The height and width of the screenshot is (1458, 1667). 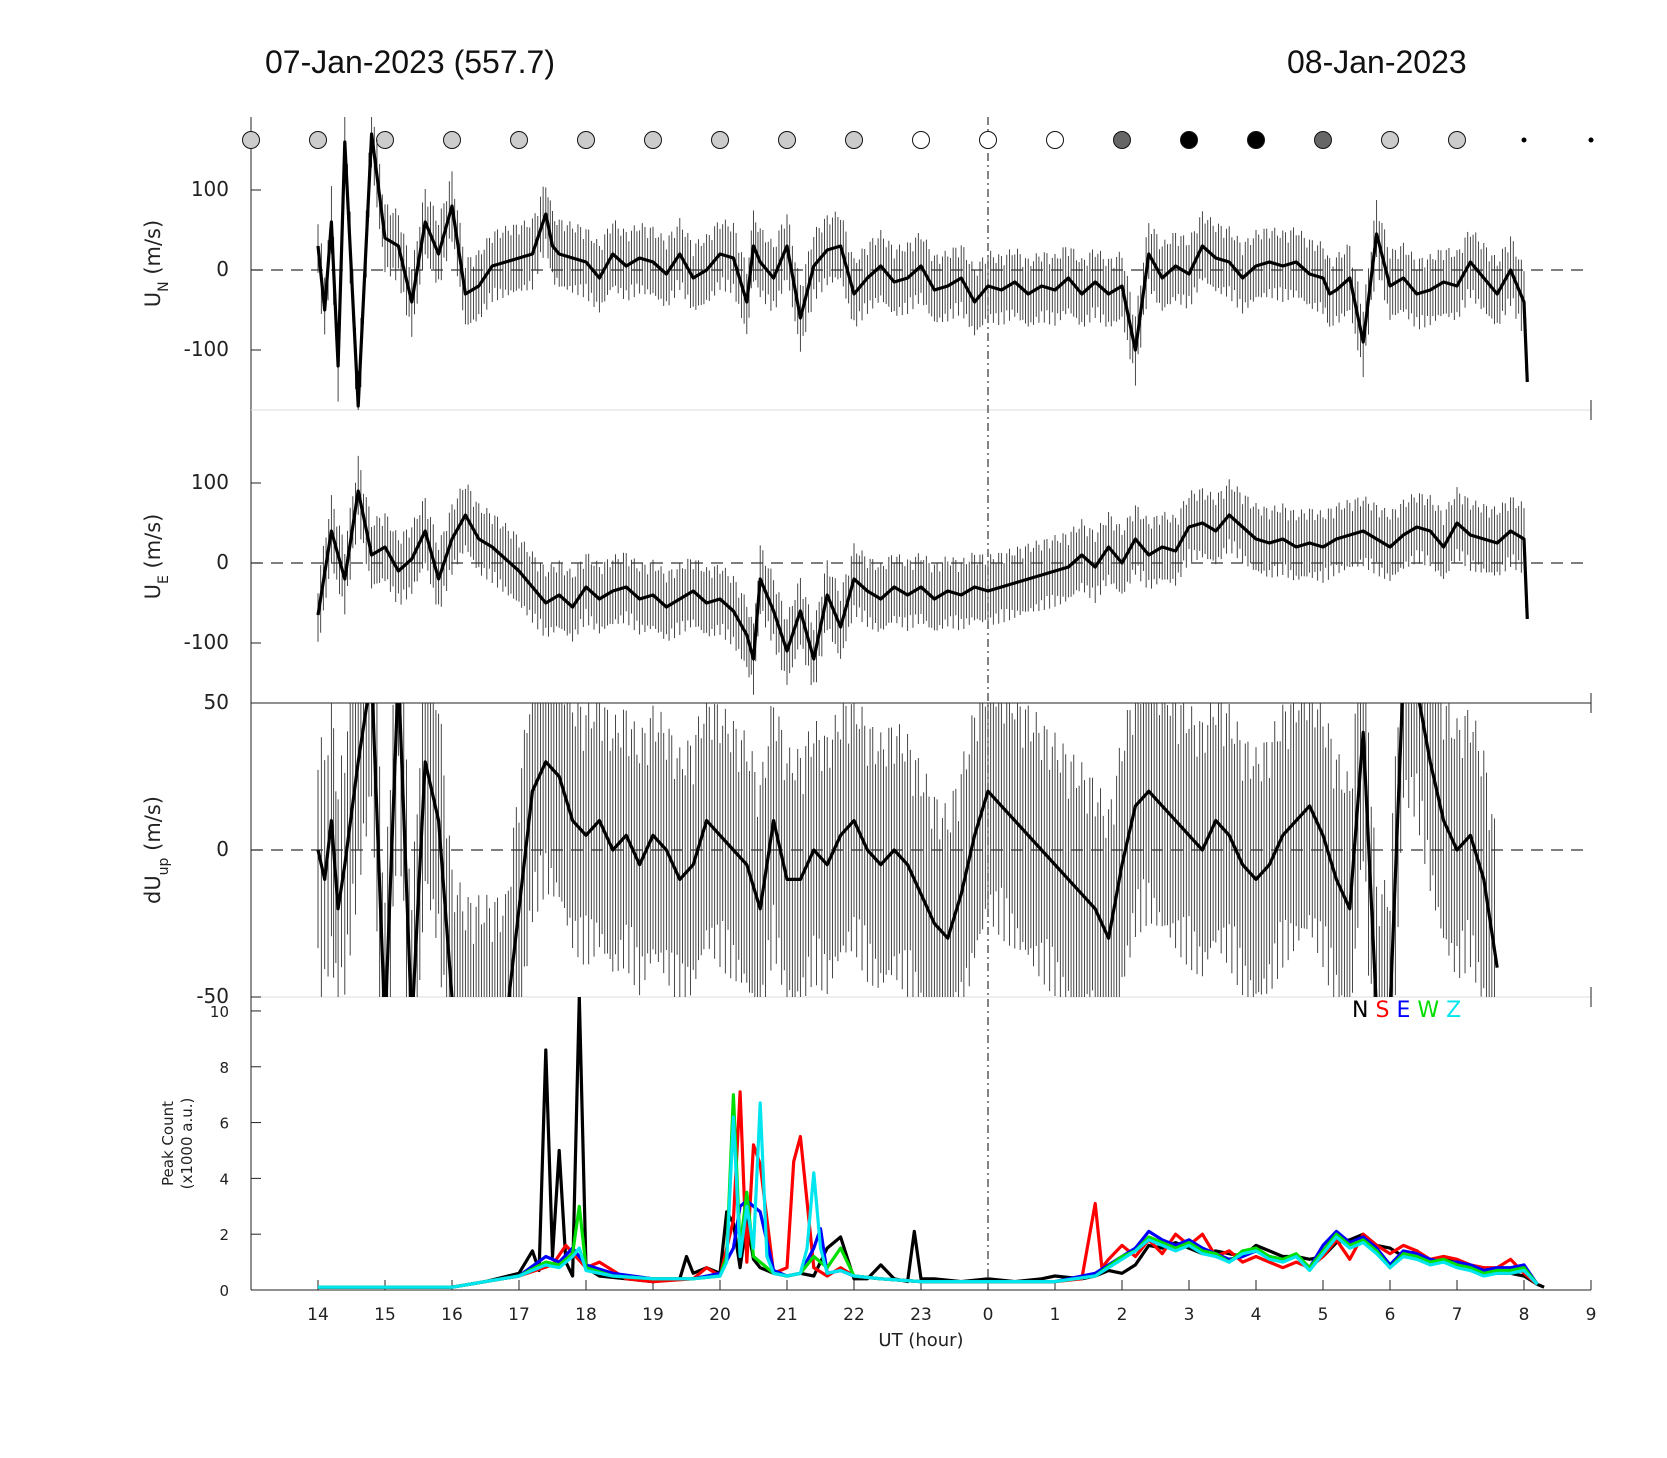 I want to click on legend-s: S, so click(x=1383, y=1010).